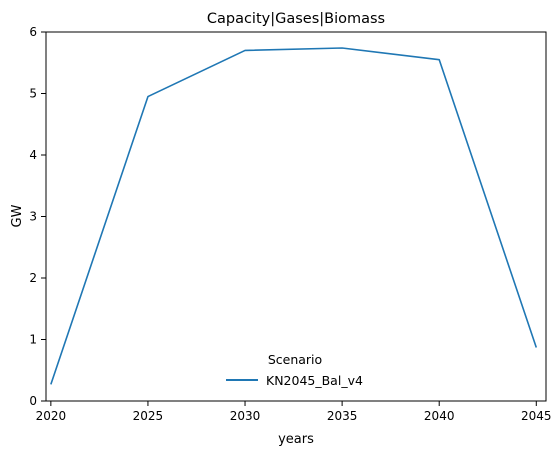 Image resolution: width=553 pixels, height=460 pixels. What do you see at coordinates (17, 215) in the screenshot?
I see `y-axis-label: GW` at bounding box center [17, 215].